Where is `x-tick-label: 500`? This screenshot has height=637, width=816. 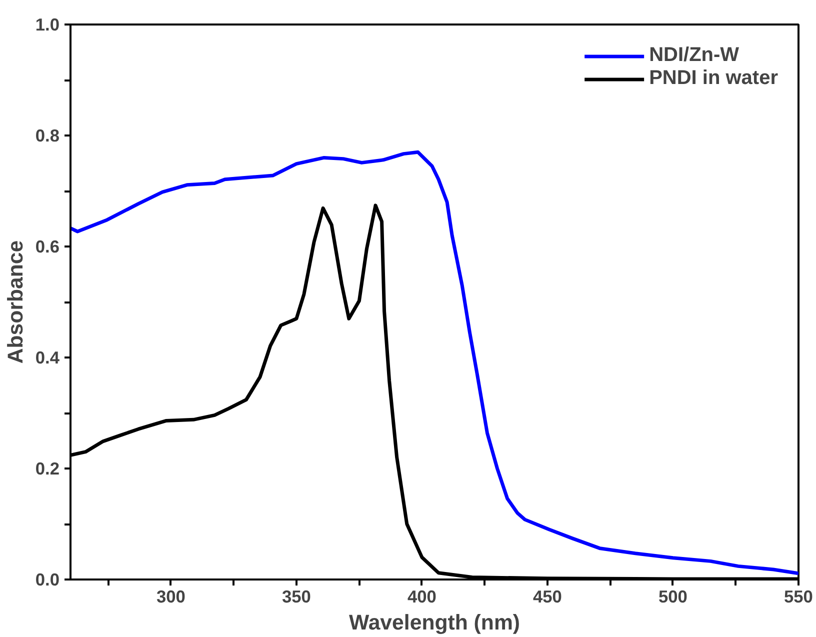 x-tick-label: 500 is located at coordinates (673, 596).